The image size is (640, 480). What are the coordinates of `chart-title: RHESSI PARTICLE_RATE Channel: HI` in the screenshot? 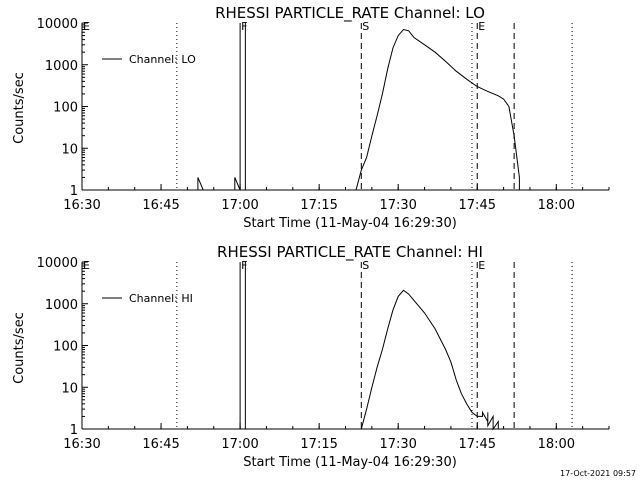 It's located at (350, 252).